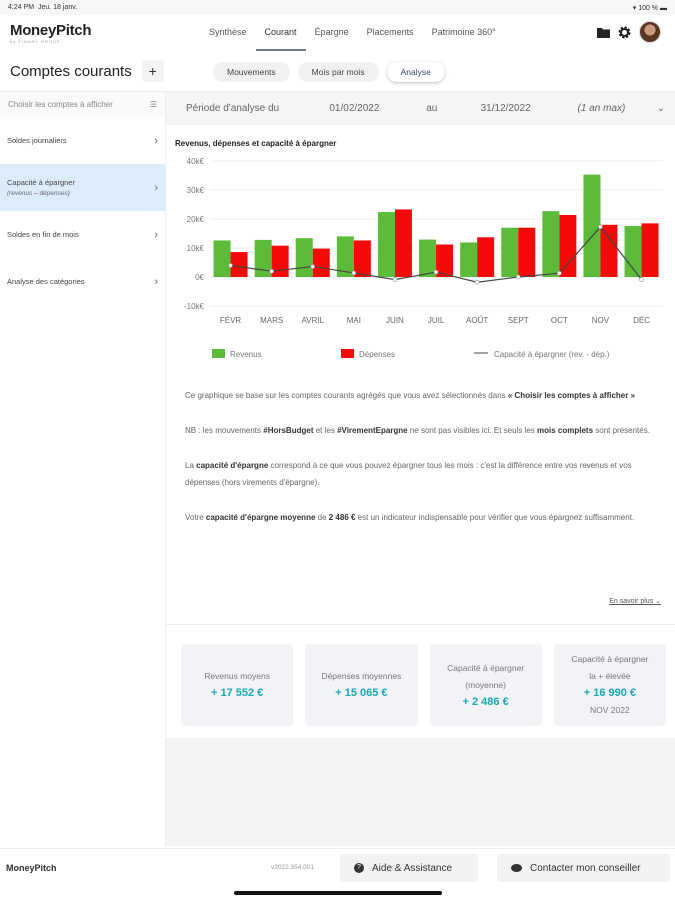  What do you see at coordinates (280, 33) in the screenshot?
I see `nav-courant: Courant` at bounding box center [280, 33].